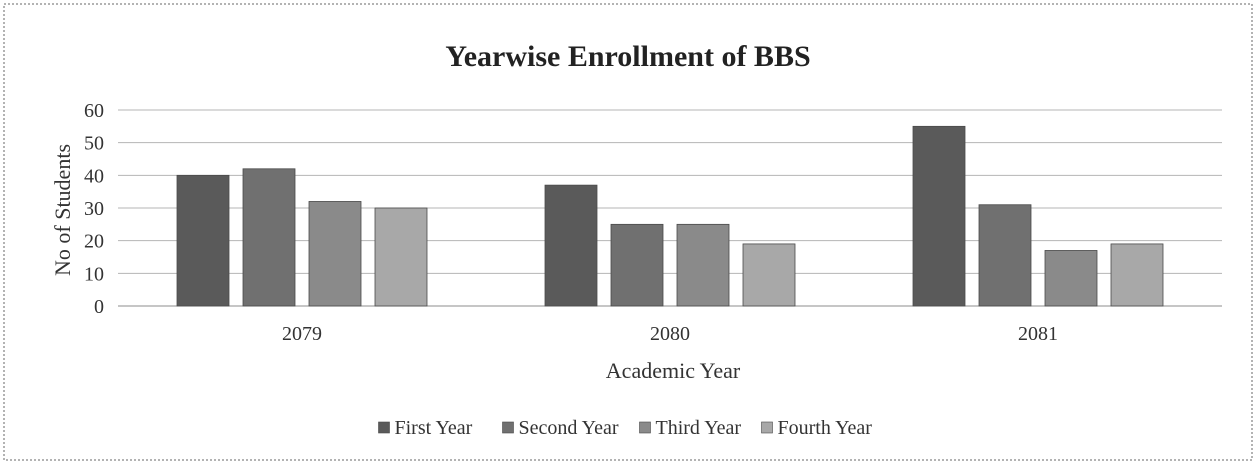 The image size is (1256, 464). I want to click on legend-label: Third Year, so click(699, 428).